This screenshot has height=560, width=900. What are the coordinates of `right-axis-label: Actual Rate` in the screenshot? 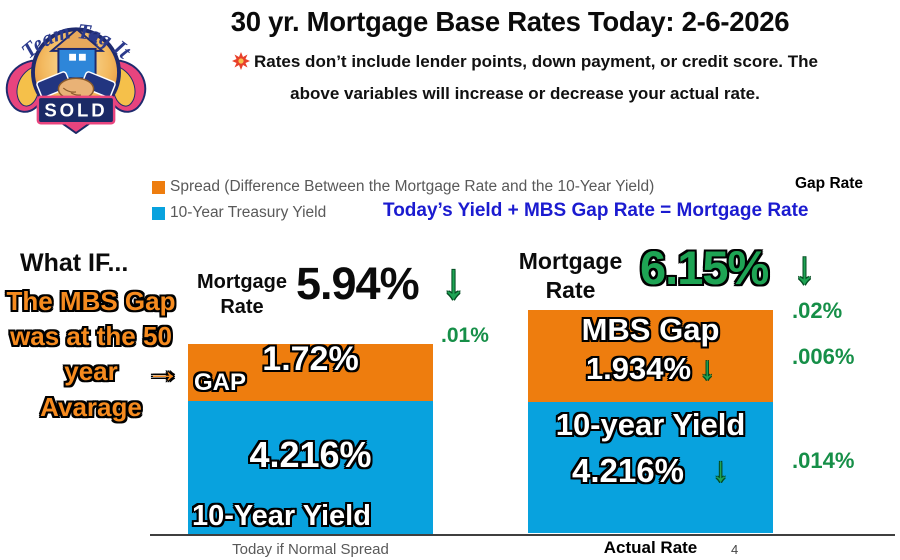 It's located at (650, 547).